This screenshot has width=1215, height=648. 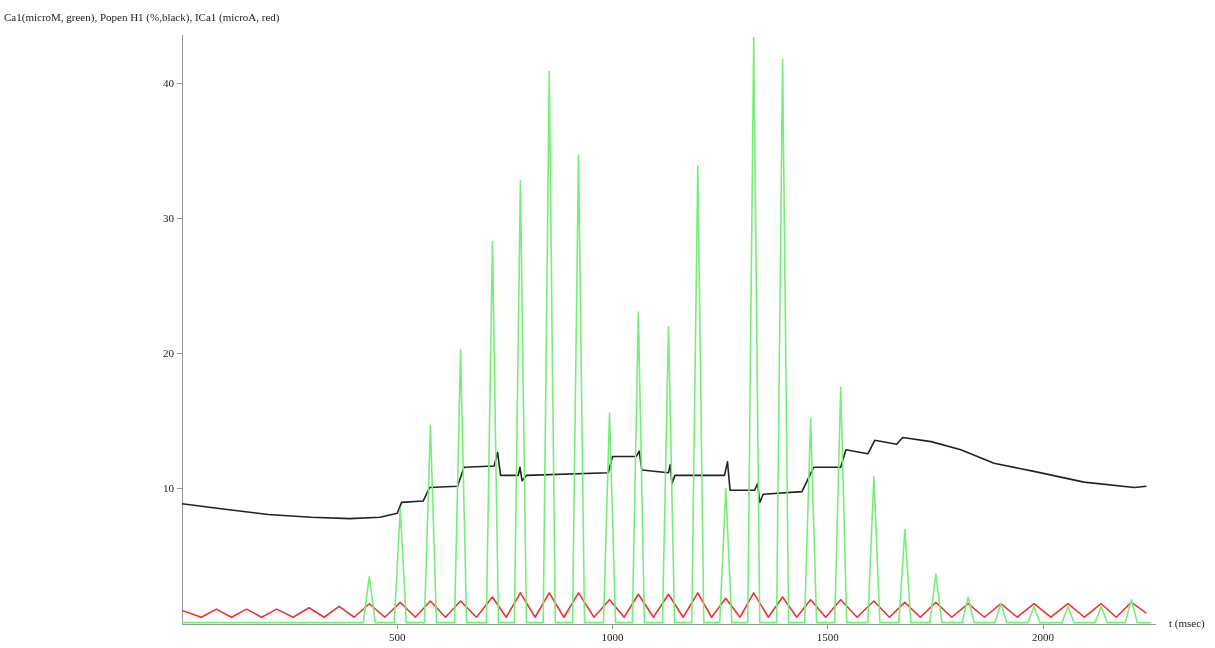 I want to click on y-tick-label: 20, so click(x=169, y=352).